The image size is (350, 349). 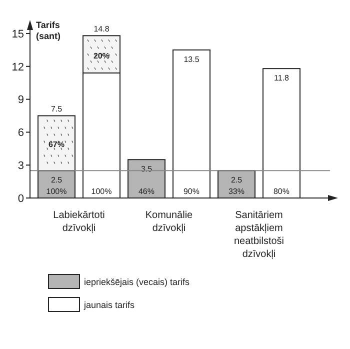 What do you see at coordinates (49, 31) in the screenshot?
I see `y-axis-title: Tarifs (sant)` at bounding box center [49, 31].